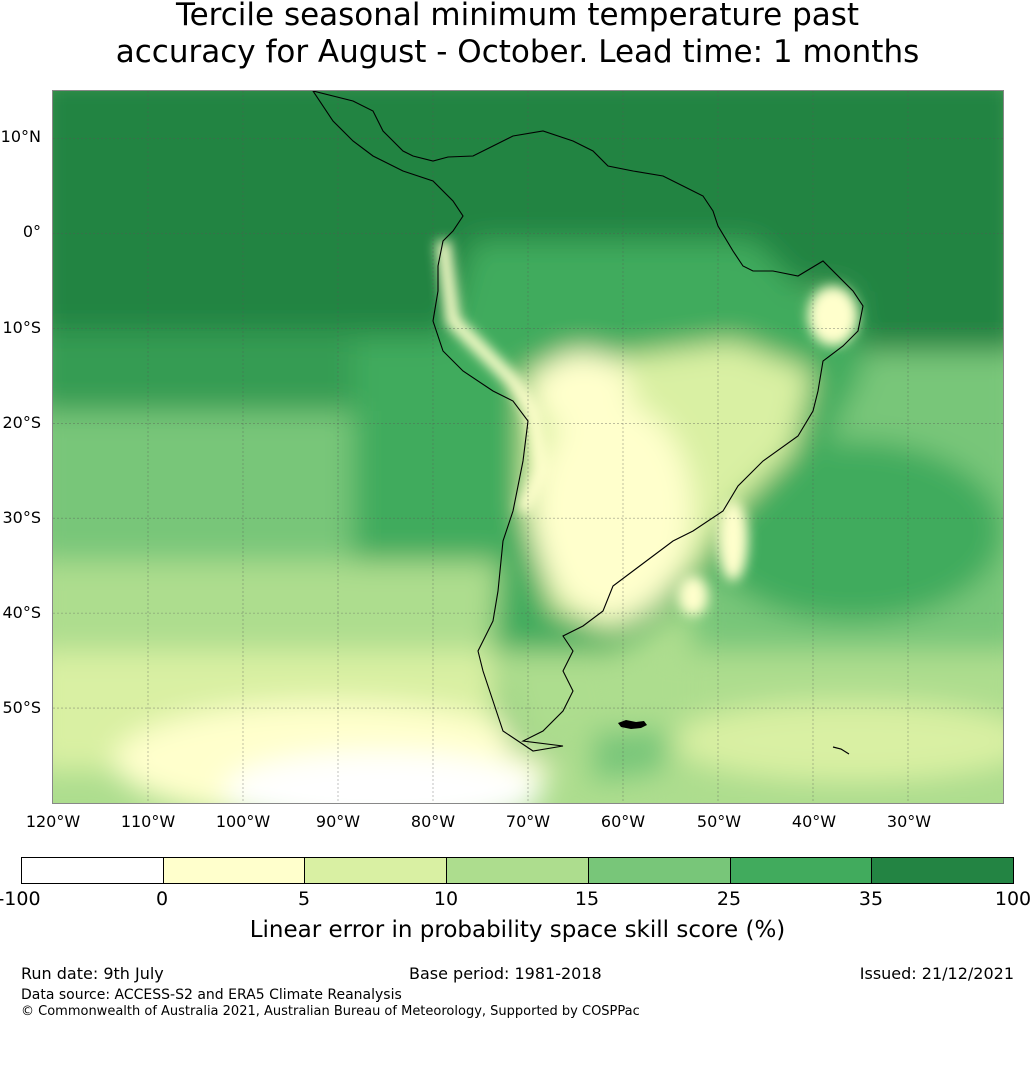 The height and width of the screenshot is (1065, 1035). I want to click on lat-label-50s: 50°S, so click(21, 707).